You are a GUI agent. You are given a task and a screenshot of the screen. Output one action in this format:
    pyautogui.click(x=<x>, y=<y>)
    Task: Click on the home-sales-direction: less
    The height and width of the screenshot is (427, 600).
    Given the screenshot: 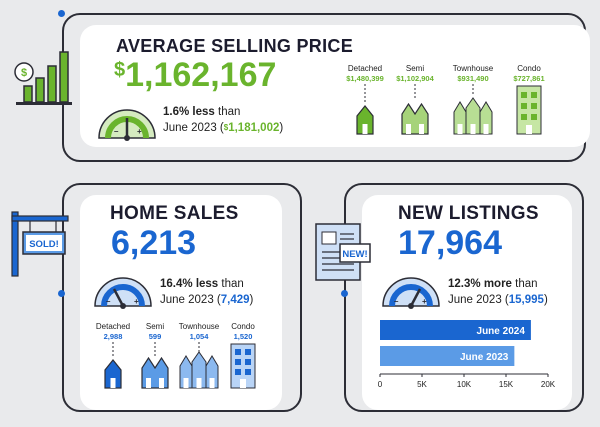 What is the action you would take?
    pyautogui.click(x=207, y=284)
    